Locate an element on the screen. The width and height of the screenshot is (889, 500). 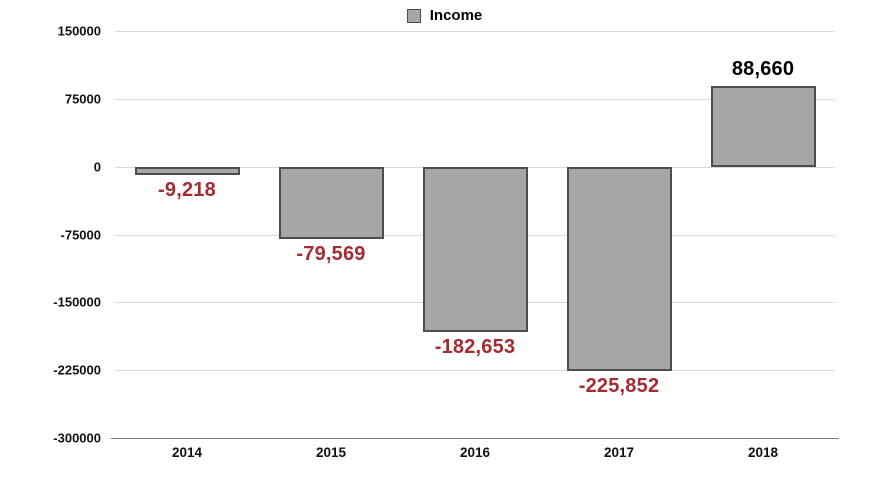
x-tick-label: 2015 is located at coordinates (331, 452).